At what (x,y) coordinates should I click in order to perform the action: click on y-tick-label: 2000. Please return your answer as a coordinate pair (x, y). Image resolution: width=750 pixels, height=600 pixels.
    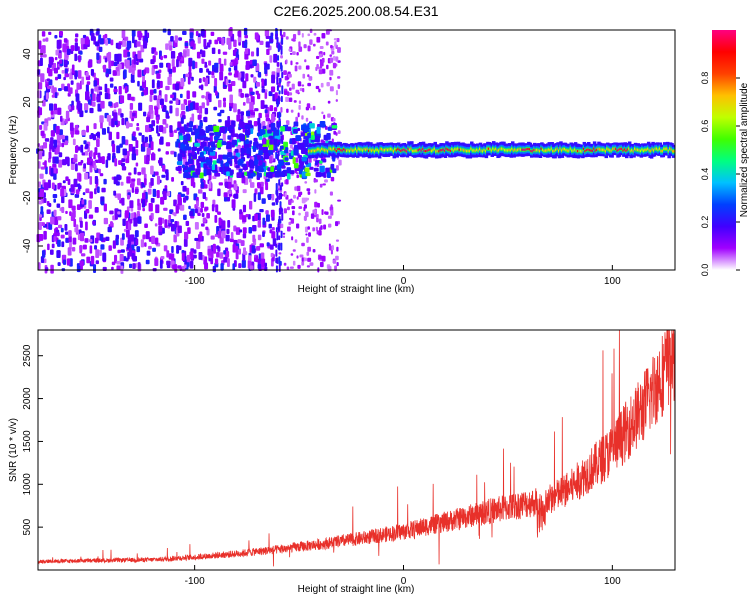
    Looking at the image, I should click on (27, 398).